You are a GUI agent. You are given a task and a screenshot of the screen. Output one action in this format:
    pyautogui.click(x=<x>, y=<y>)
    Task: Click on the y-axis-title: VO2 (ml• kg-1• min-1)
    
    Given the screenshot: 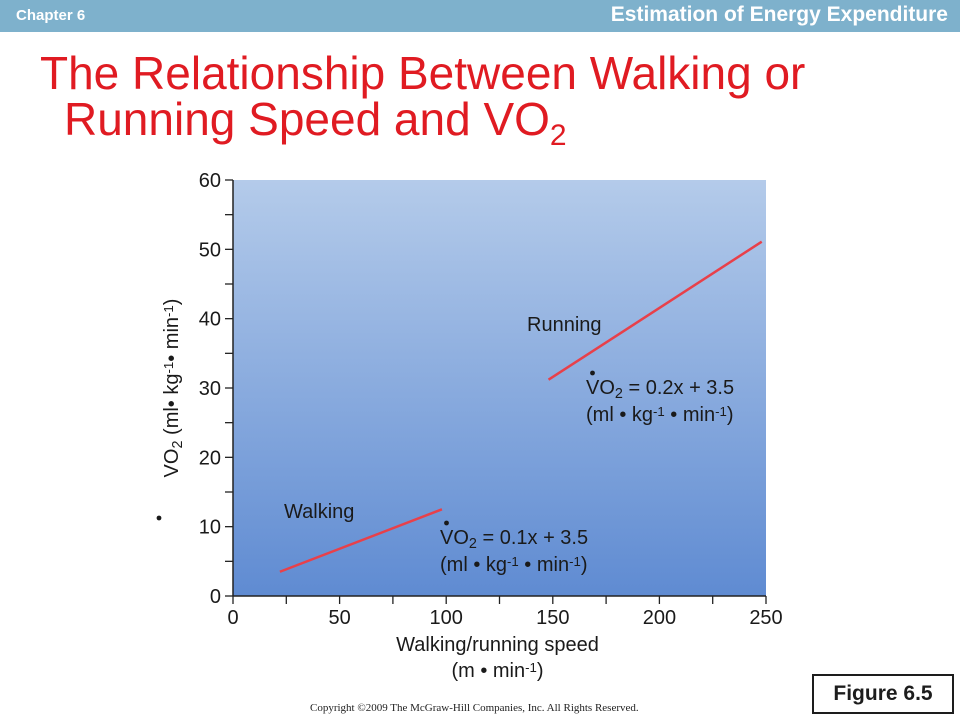 What is the action you would take?
    pyautogui.click(x=173, y=388)
    